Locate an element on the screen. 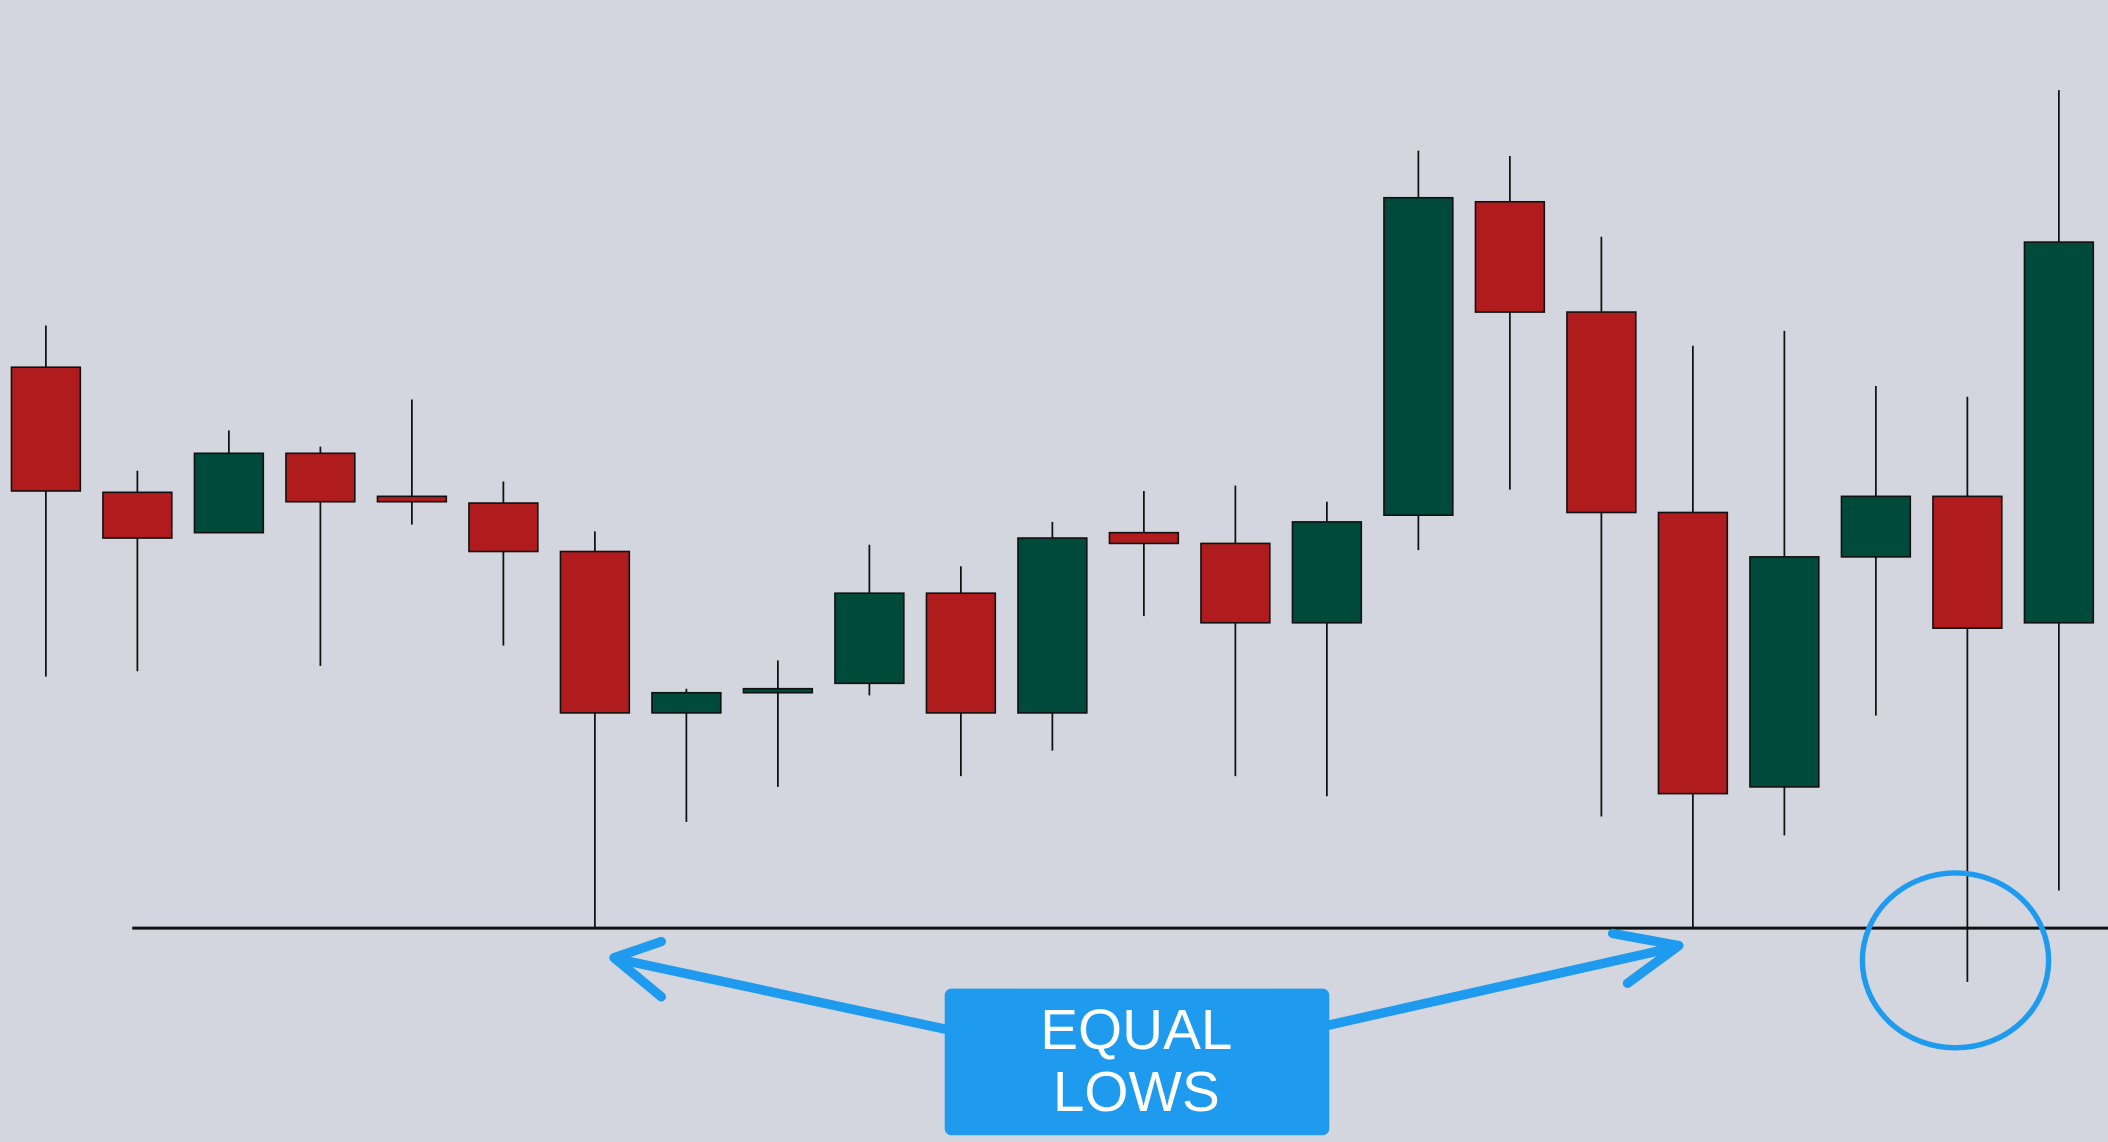 The height and width of the screenshot is (1142, 2108). annotation-text: EQUAL is located at coordinates (1136, 1029).